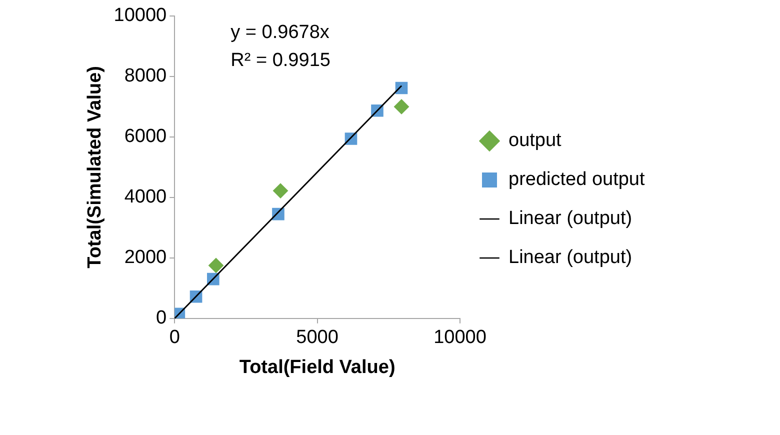  Describe the element at coordinates (317, 367) in the screenshot. I see `x-axis-title: Total(Field Value)` at that location.